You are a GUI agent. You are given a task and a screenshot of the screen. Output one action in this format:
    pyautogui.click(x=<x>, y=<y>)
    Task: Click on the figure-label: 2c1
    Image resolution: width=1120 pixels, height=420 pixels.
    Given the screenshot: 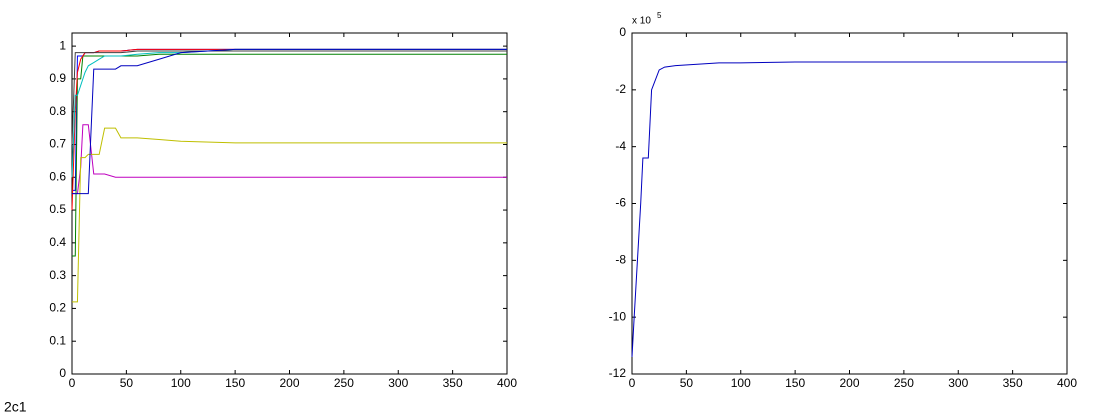 What is the action you would take?
    pyautogui.click(x=15, y=407)
    